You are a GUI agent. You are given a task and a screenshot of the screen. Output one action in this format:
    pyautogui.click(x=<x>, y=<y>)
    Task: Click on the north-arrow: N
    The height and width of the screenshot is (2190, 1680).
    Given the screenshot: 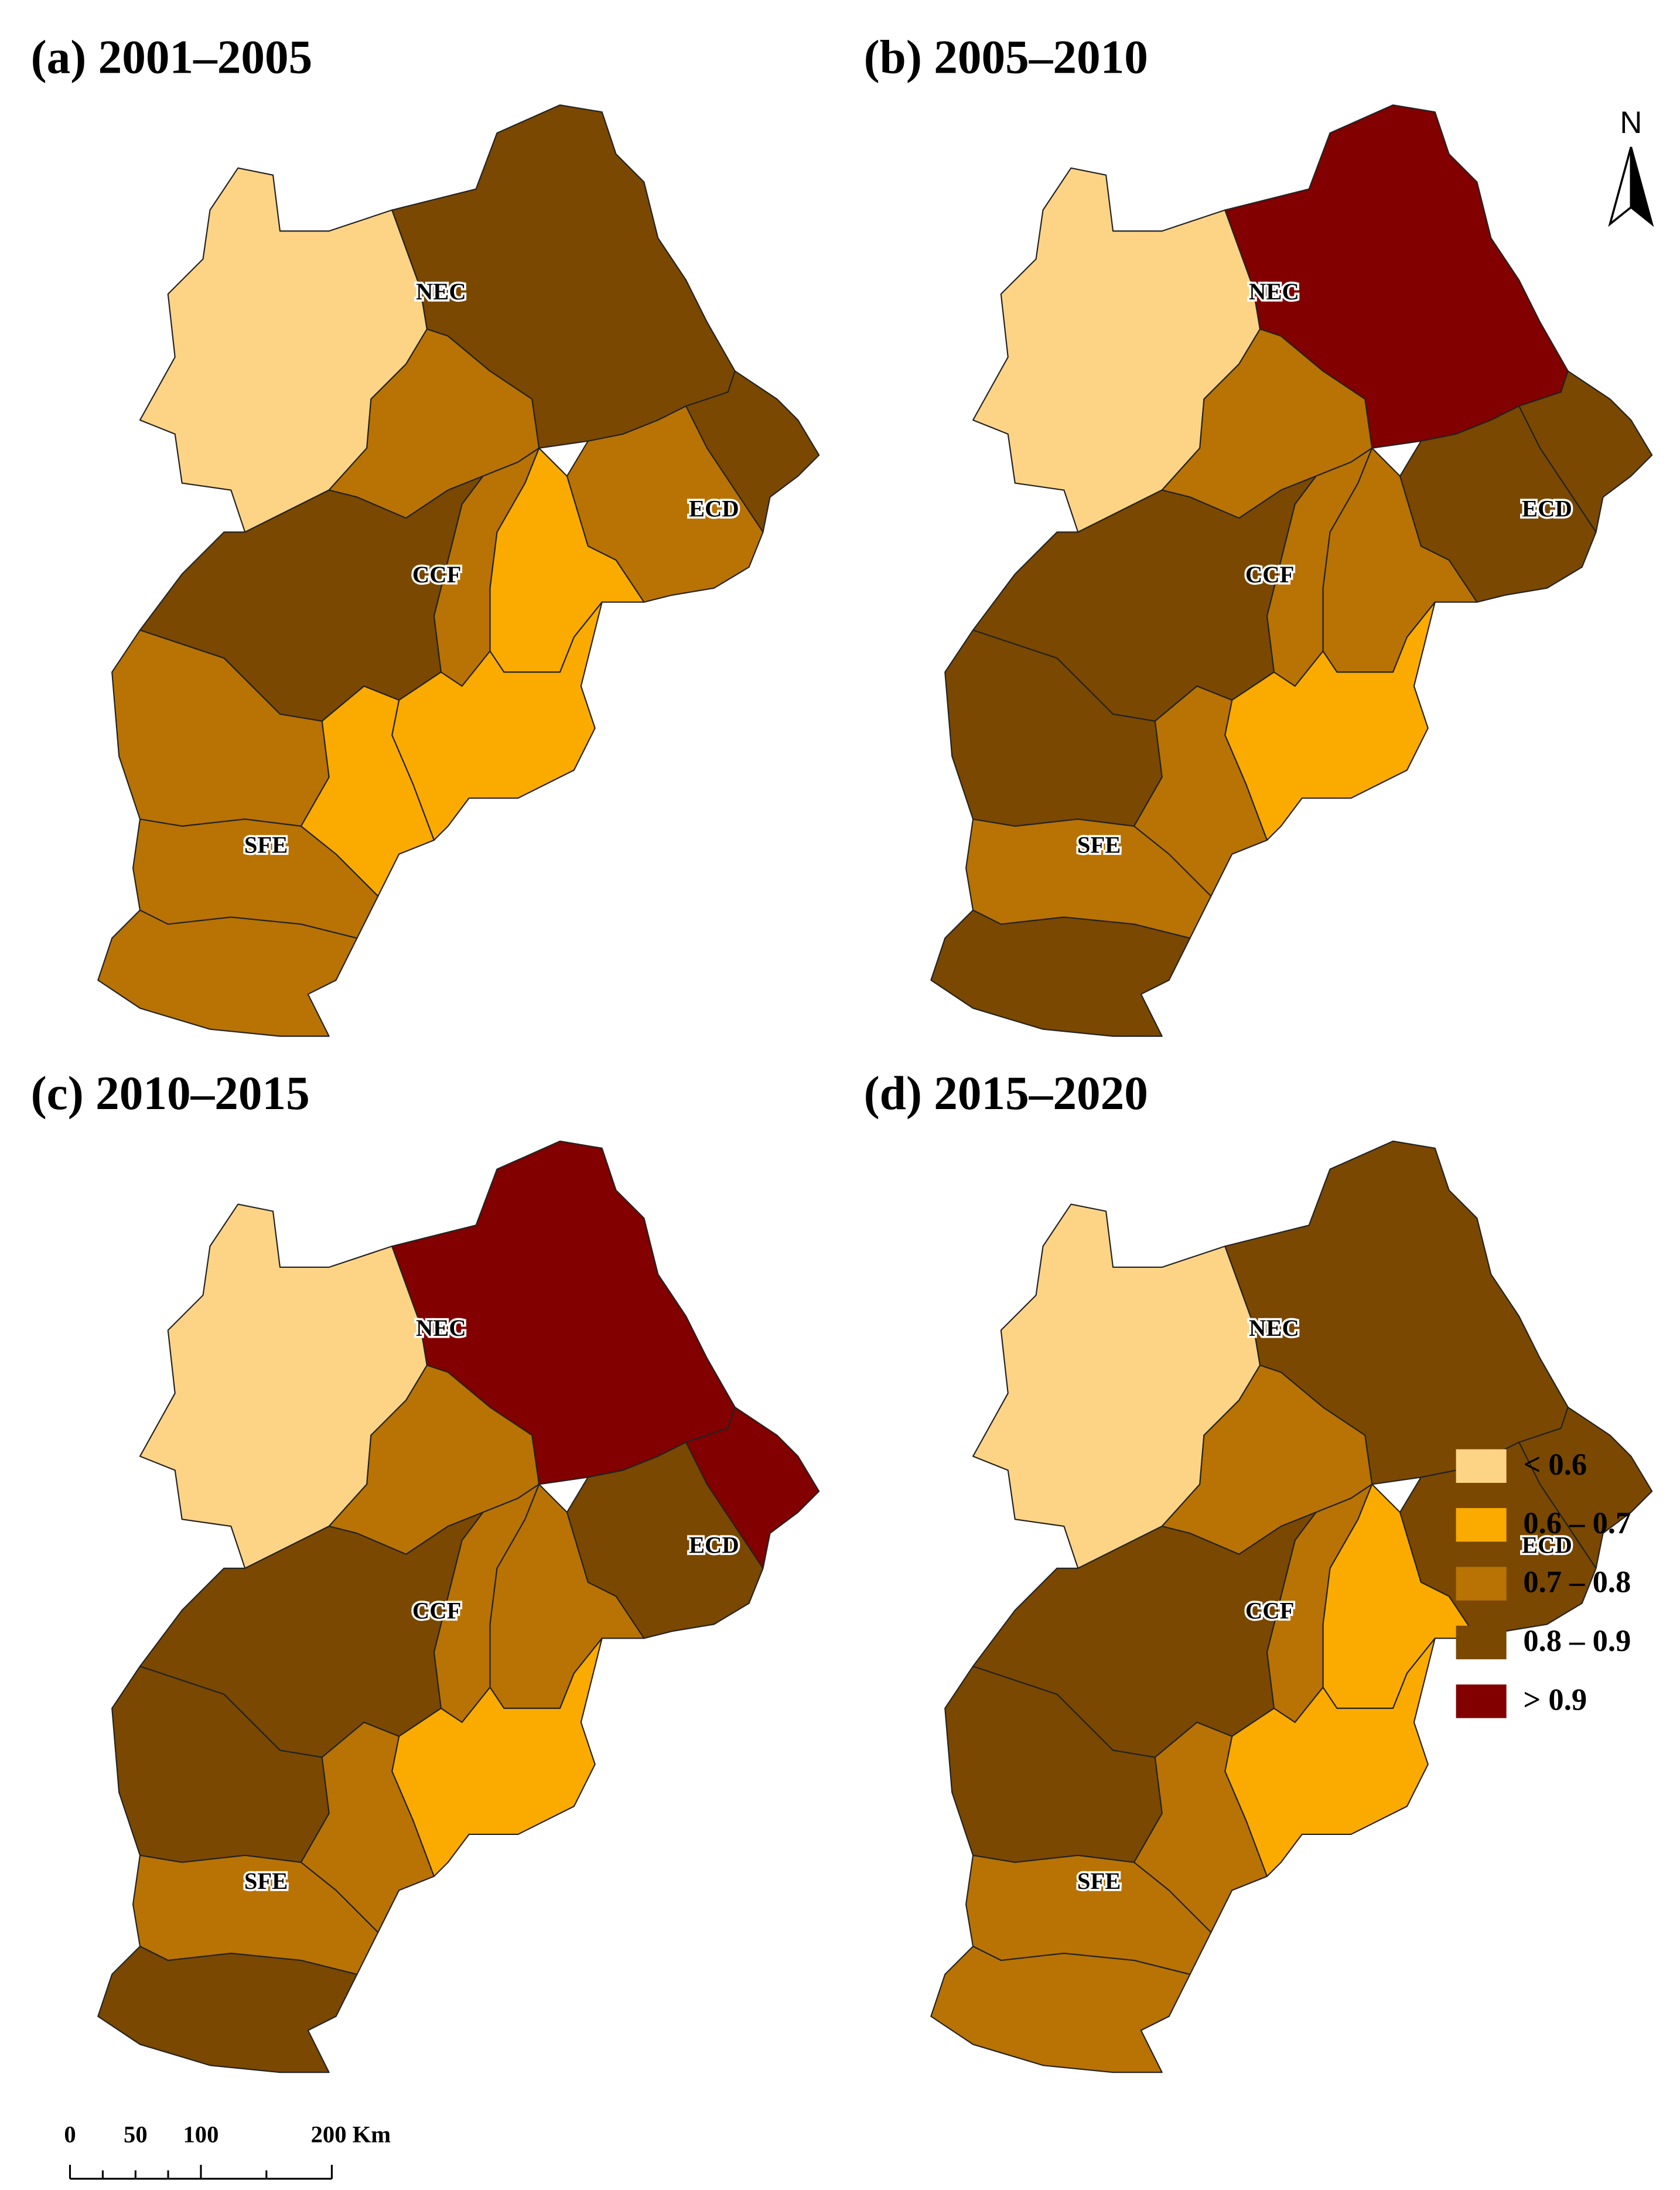 What is the action you would take?
    pyautogui.click(x=1631, y=166)
    